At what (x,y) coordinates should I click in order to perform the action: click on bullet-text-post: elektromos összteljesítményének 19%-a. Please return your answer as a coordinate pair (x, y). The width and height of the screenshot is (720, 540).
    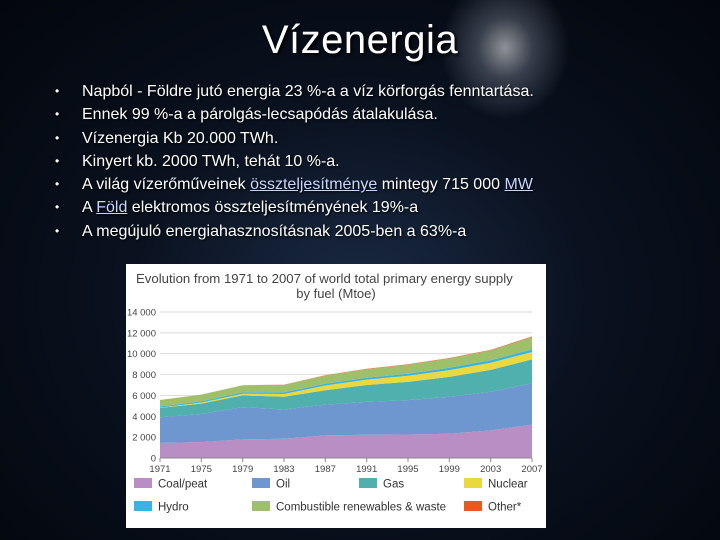
    Looking at the image, I should click on (273, 208).